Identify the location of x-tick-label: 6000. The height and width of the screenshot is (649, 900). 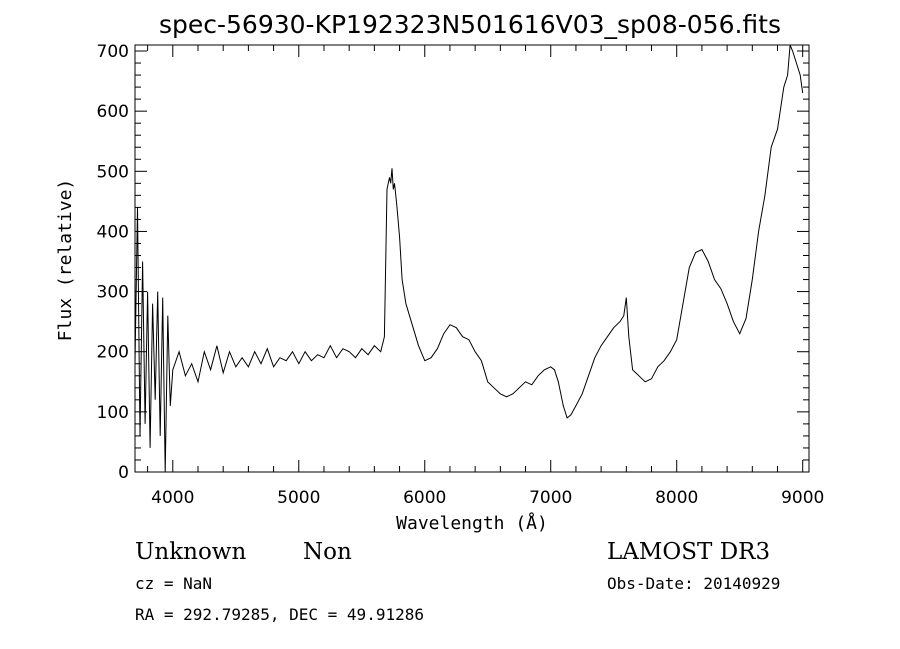
(424, 498).